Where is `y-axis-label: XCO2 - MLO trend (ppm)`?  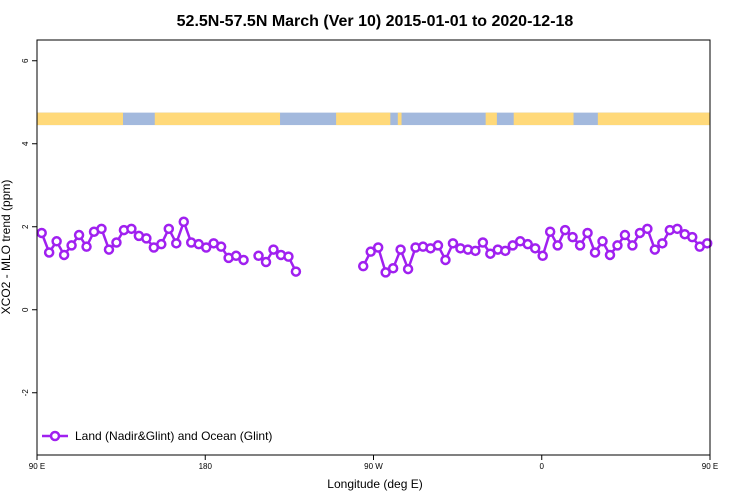 y-axis-label: XCO2 - MLO trend (ppm) is located at coordinates (6, 247).